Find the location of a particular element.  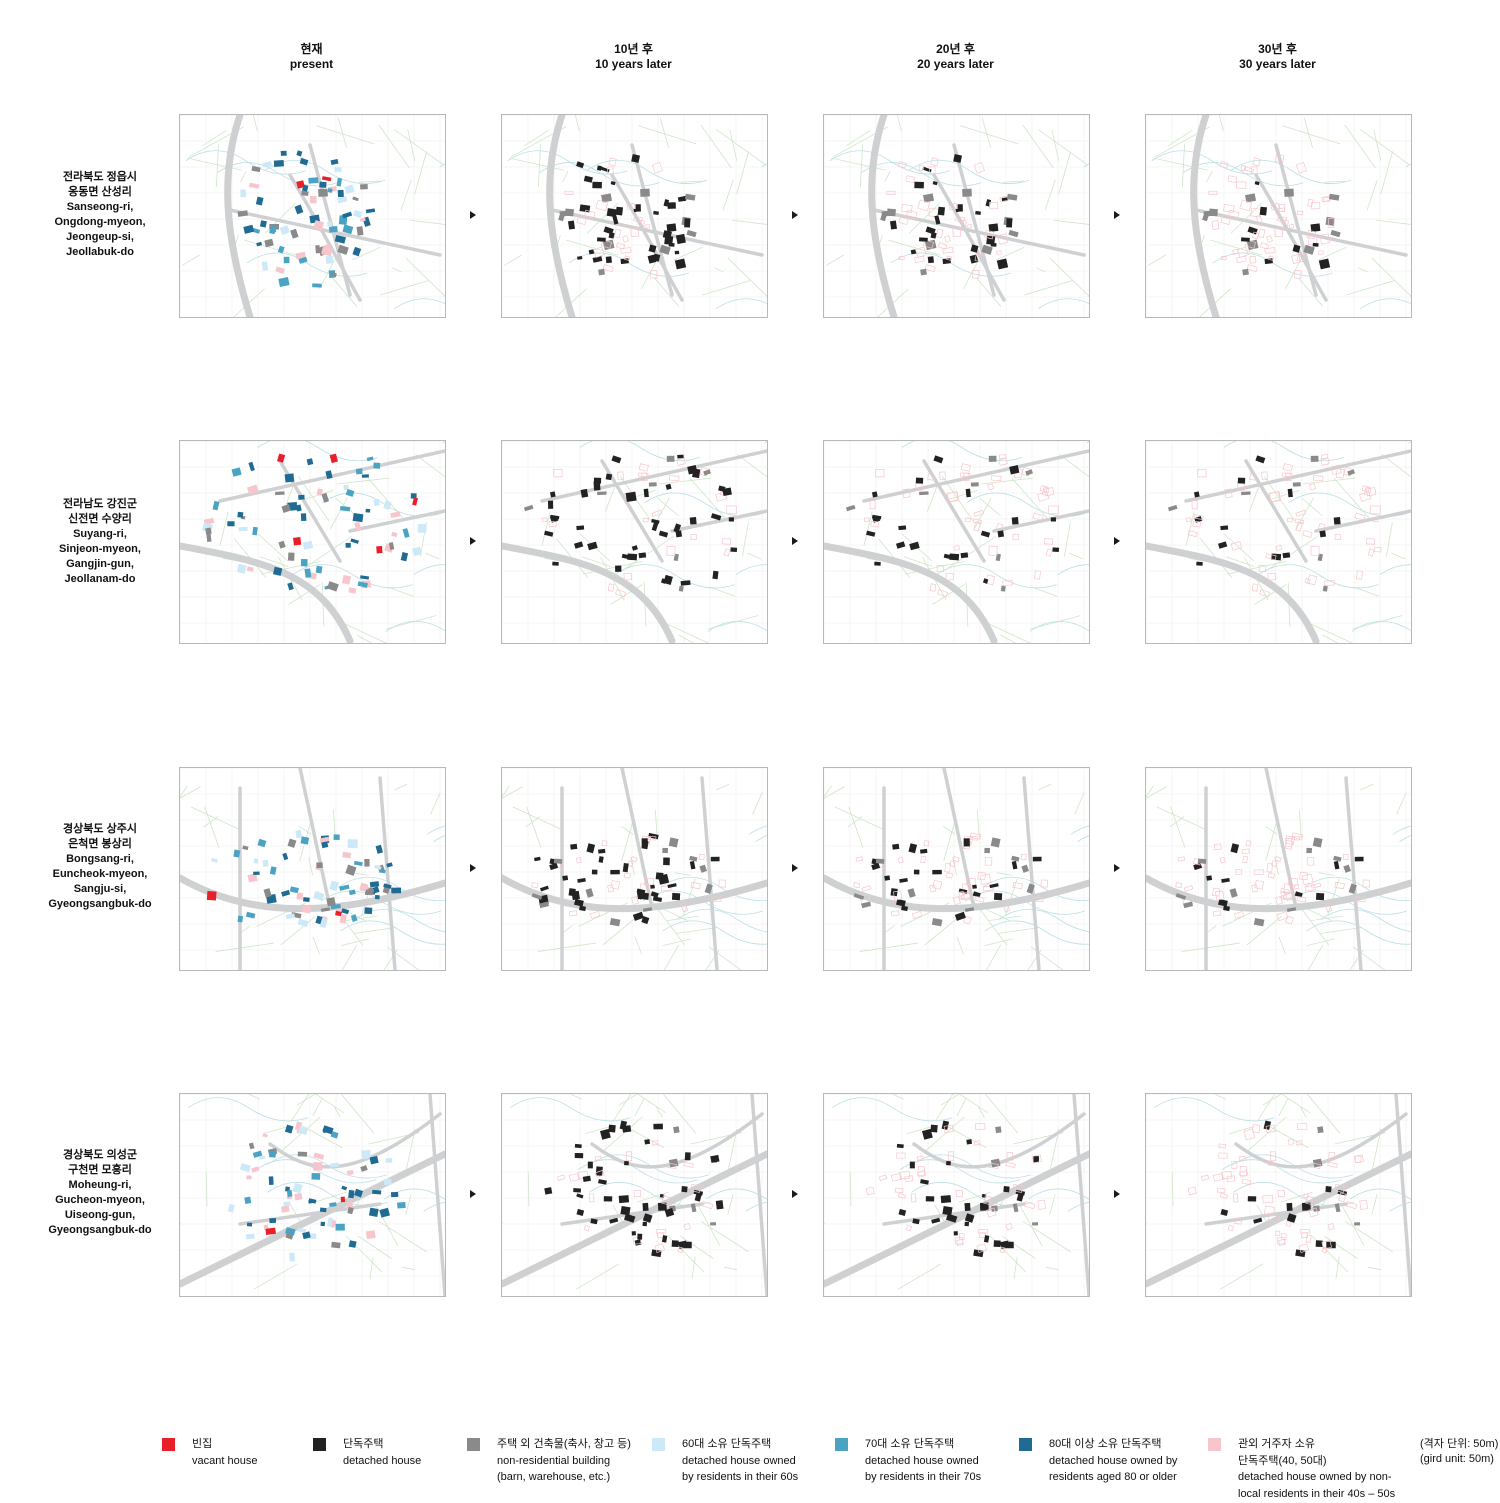

row-label-line: Ongdong-myeon, is located at coordinates (100, 222).